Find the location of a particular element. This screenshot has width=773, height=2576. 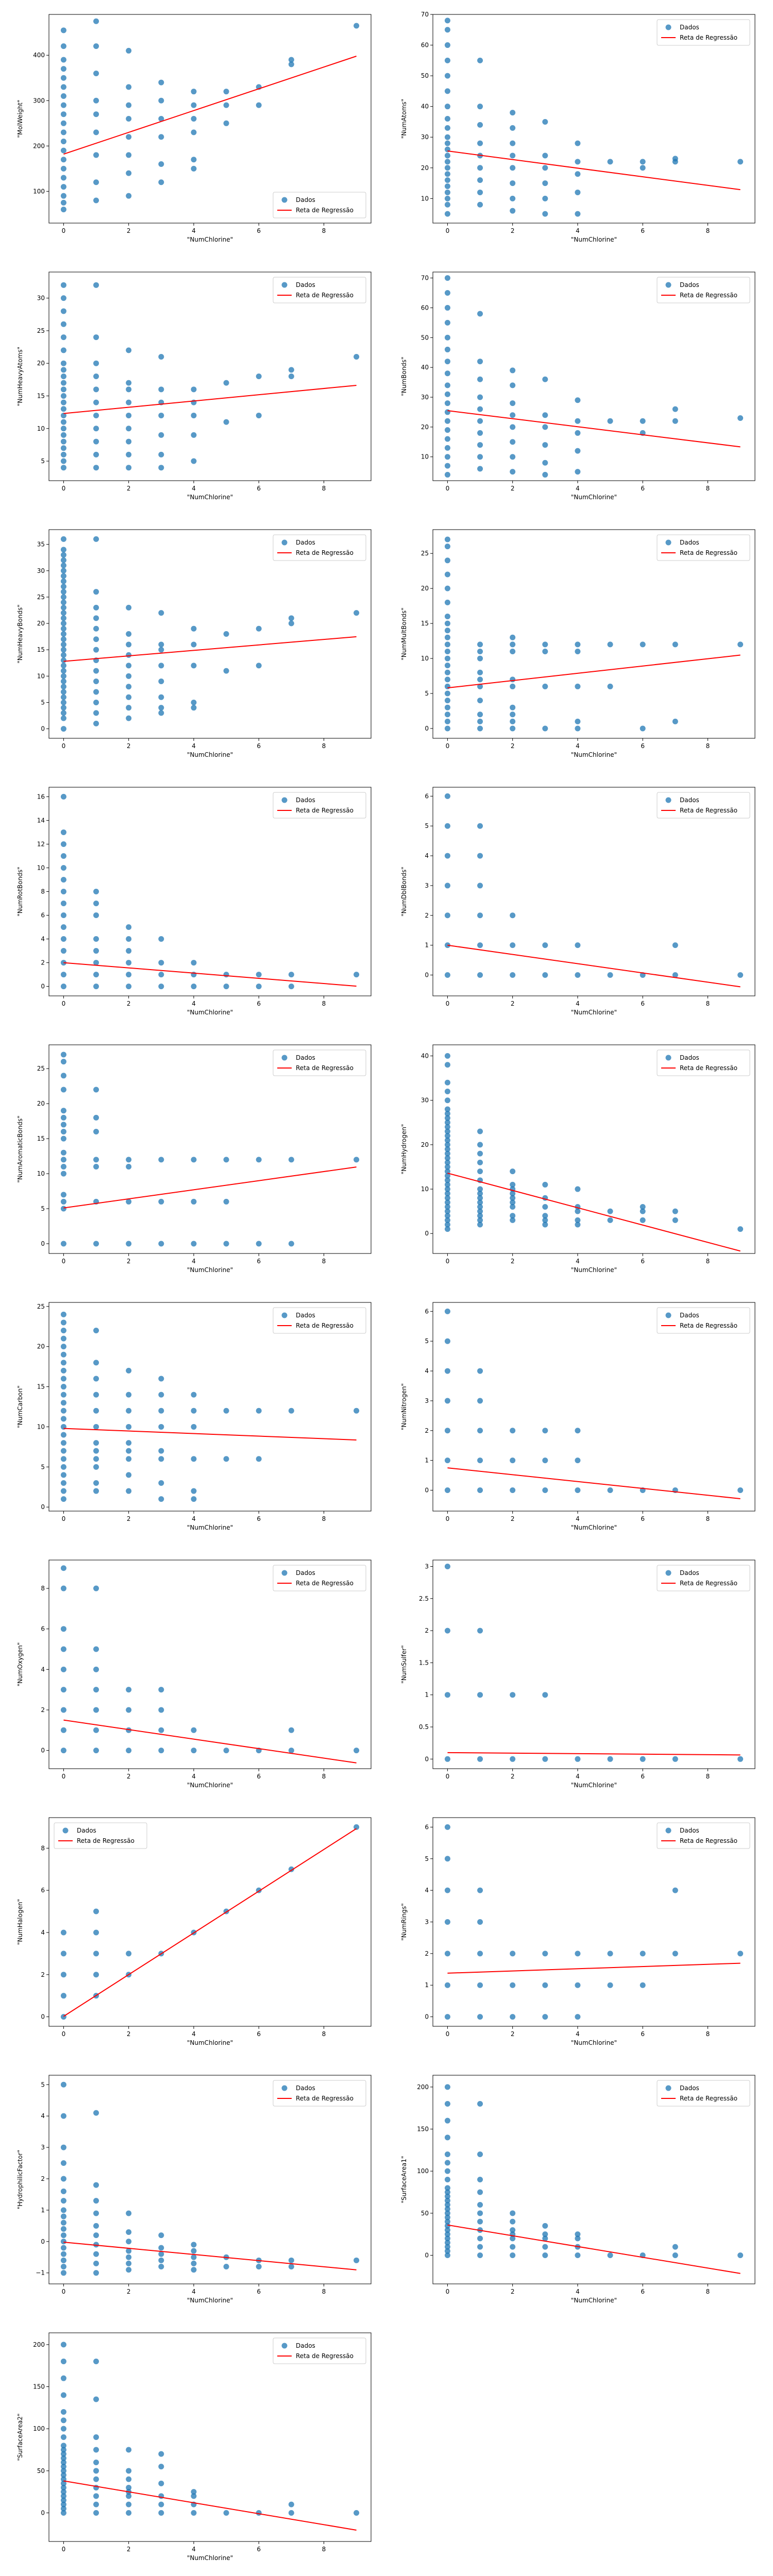

y-tick-label: 25 is located at coordinates (425, 553).